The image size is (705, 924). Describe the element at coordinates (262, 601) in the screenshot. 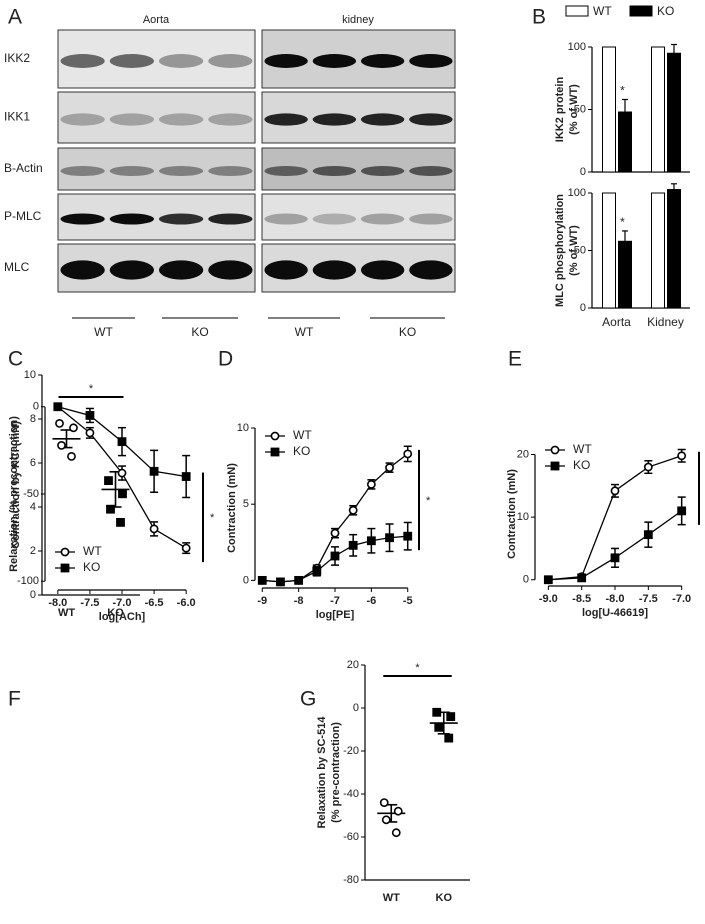

I see `x-tick-label: -9` at that location.